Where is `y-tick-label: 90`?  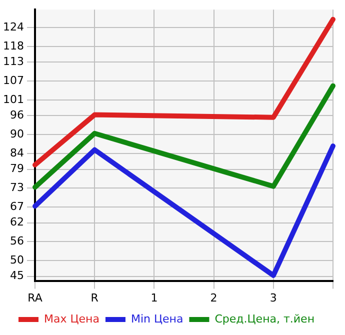 y-tick-label: 90 is located at coordinates (17, 134).